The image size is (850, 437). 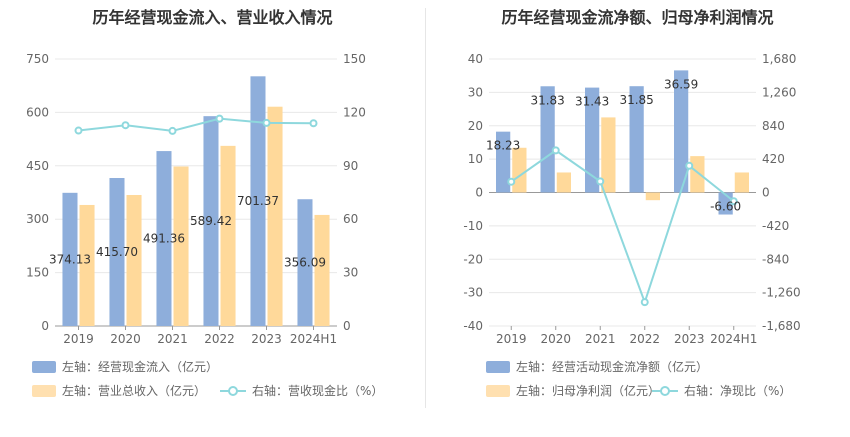 I want to click on data-label: 415.70, so click(x=117, y=252).